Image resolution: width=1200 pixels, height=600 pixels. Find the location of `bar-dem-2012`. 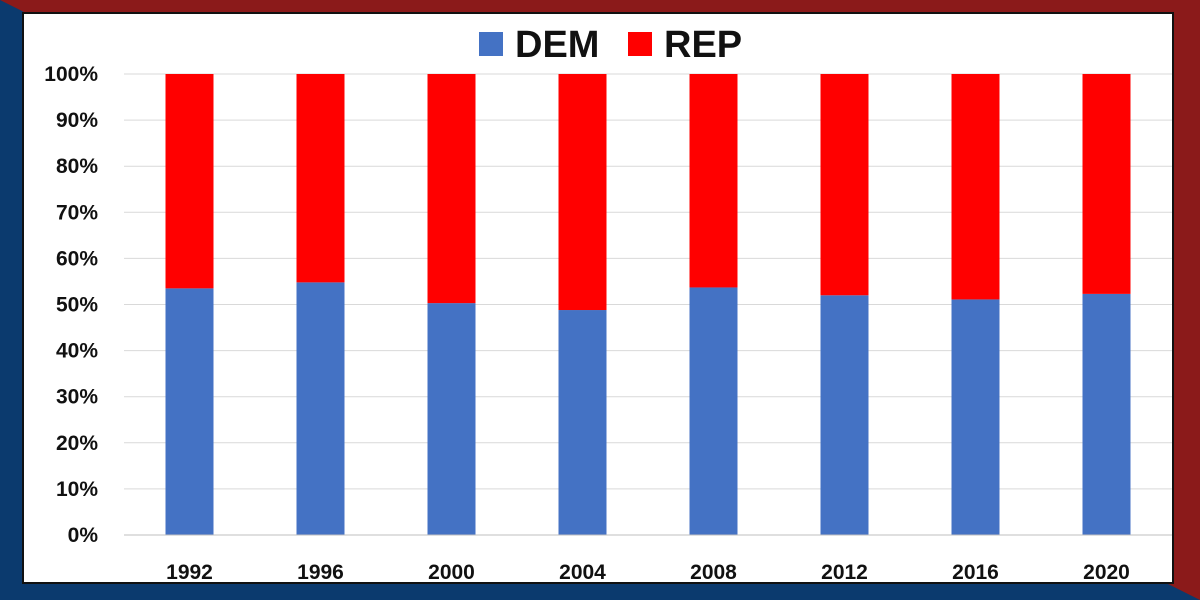

bar-dem-2012 is located at coordinates (844, 415).